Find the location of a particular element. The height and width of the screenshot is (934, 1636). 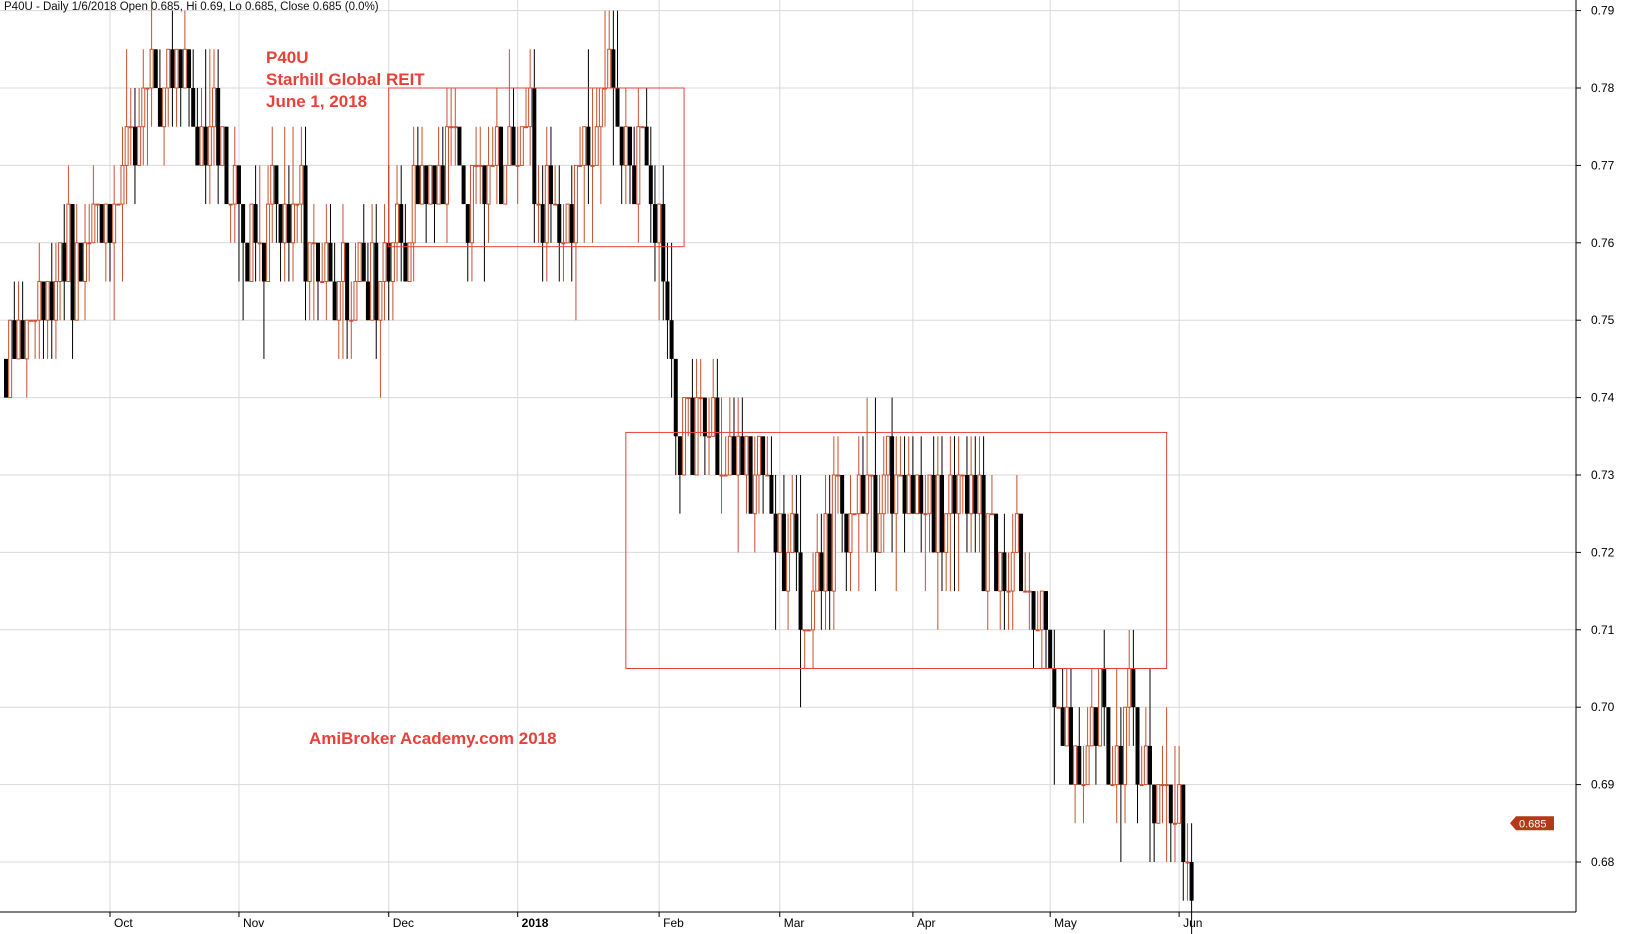

x-tick-label: Mar is located at coordinates (794, 923).